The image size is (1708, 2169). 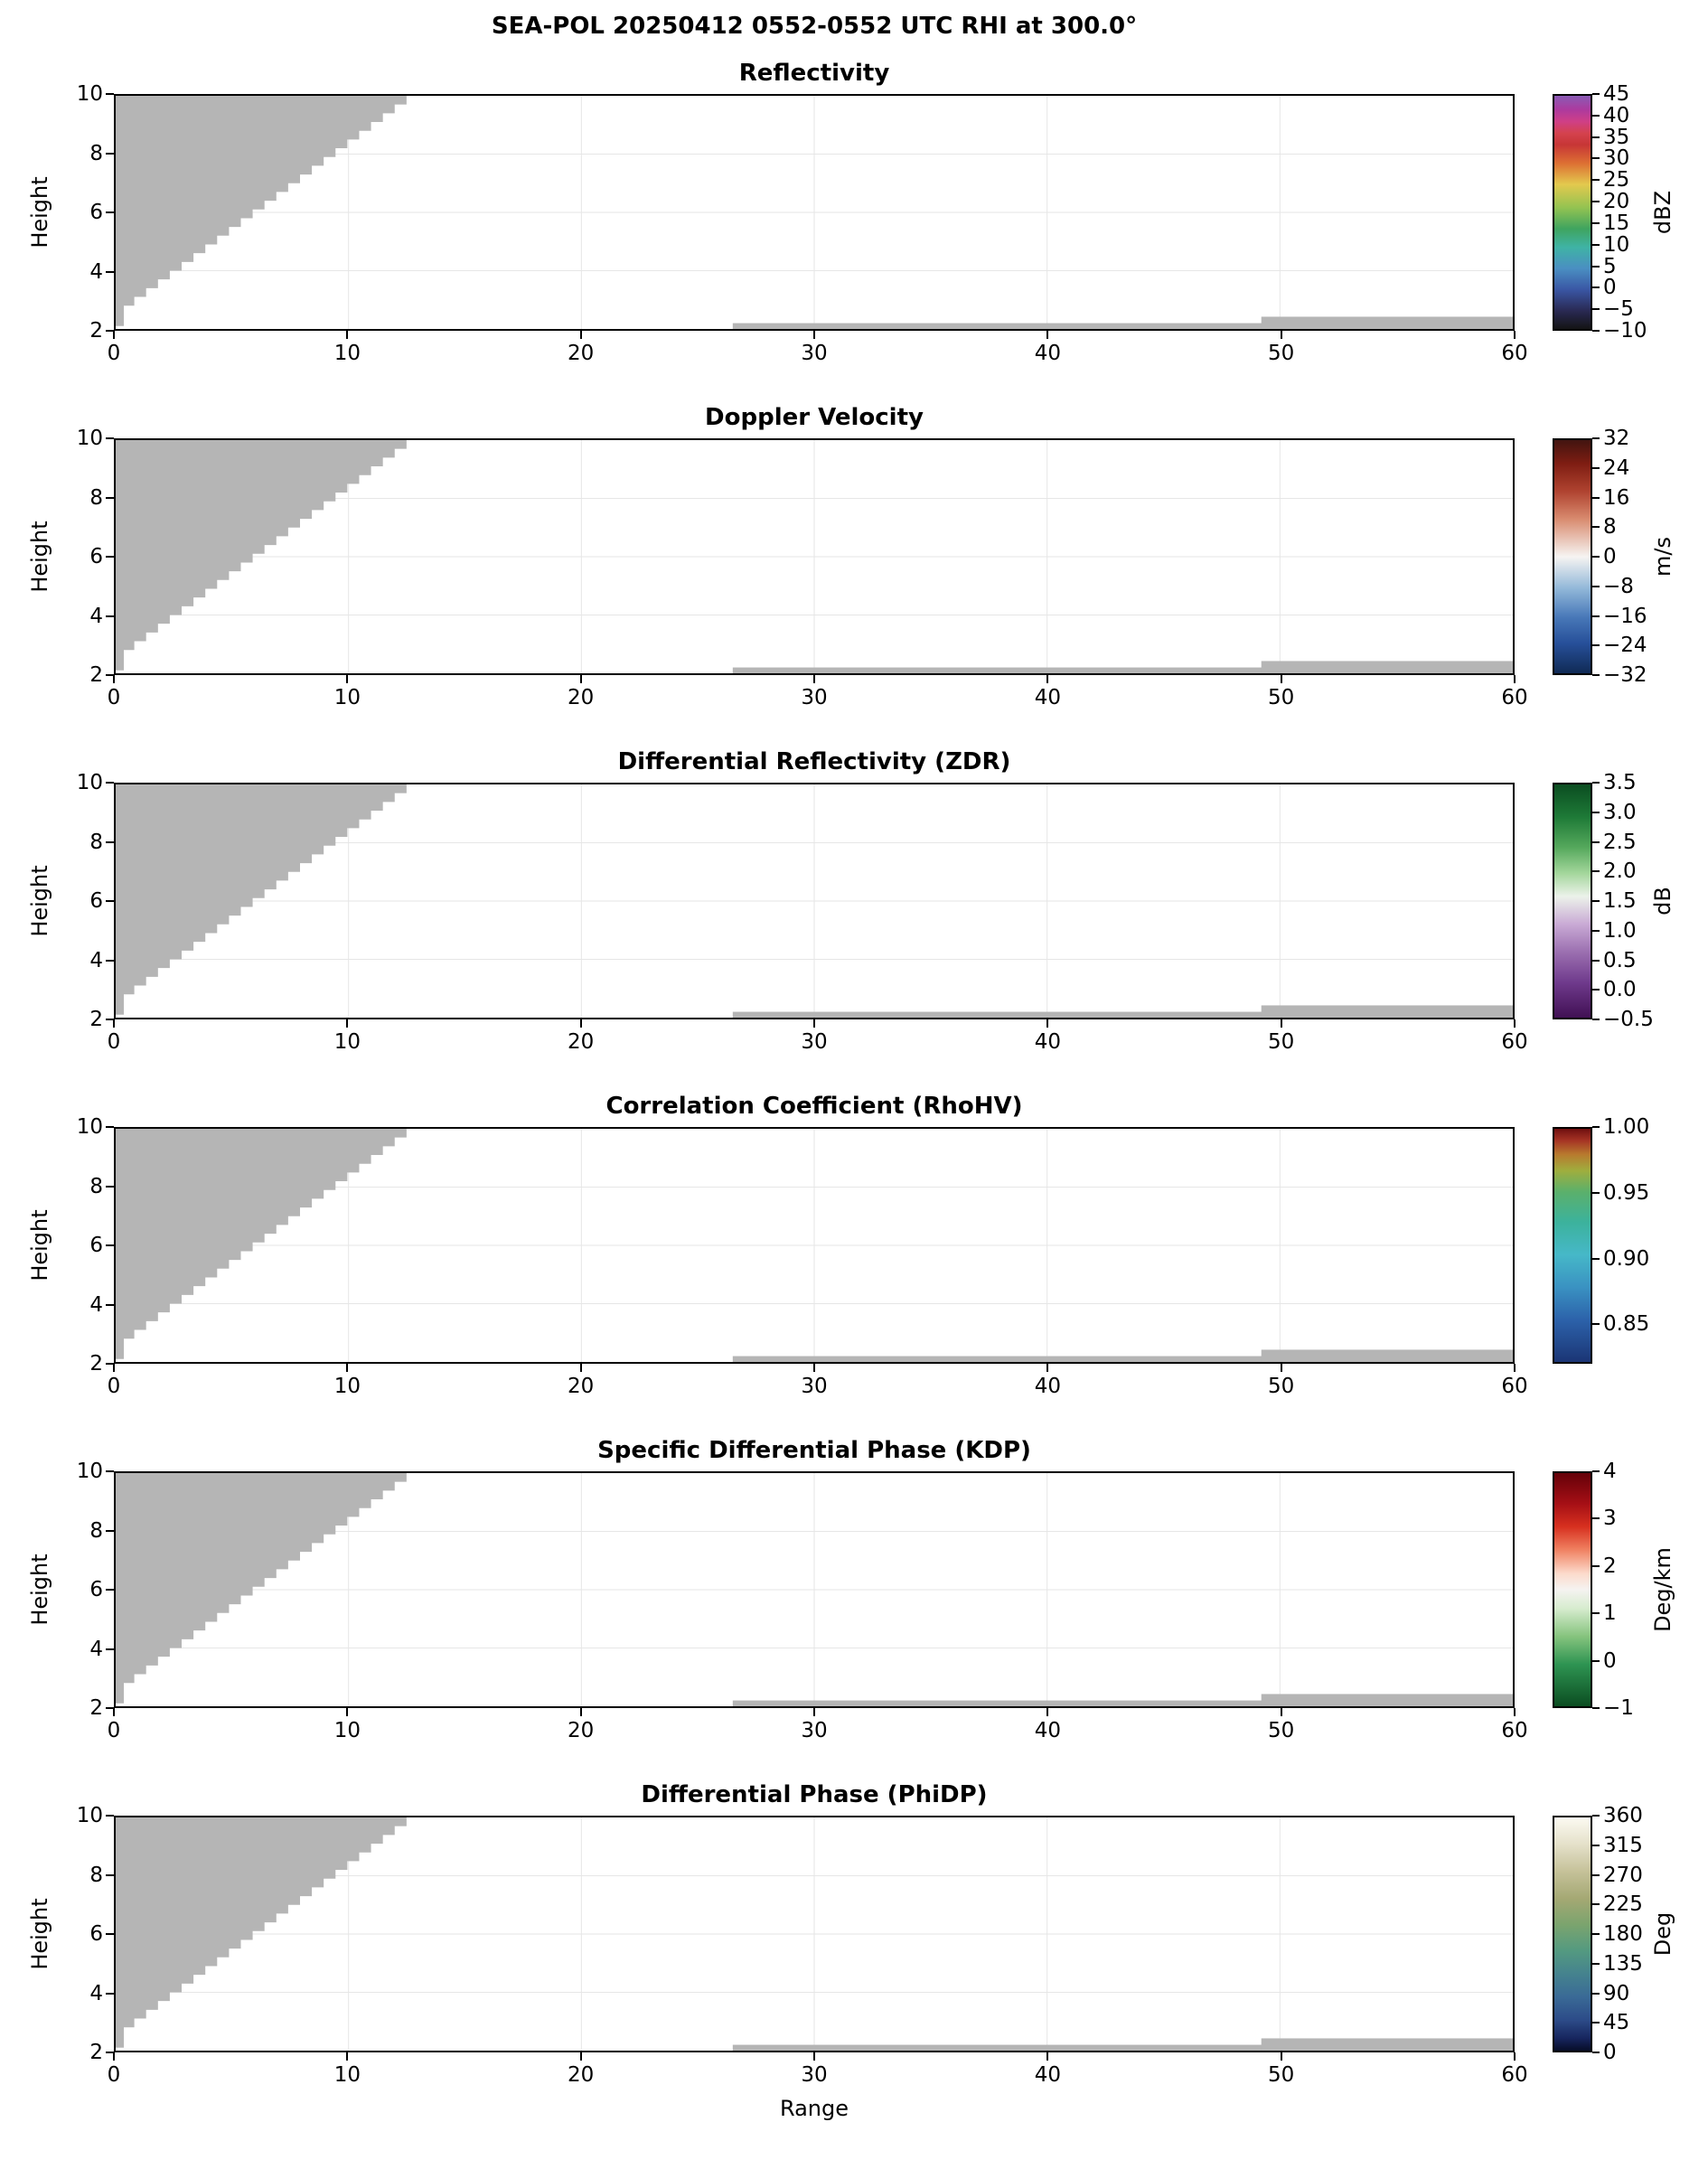 I want to click on colorbar-tick-label: −8, so click(x=1618, y=586).